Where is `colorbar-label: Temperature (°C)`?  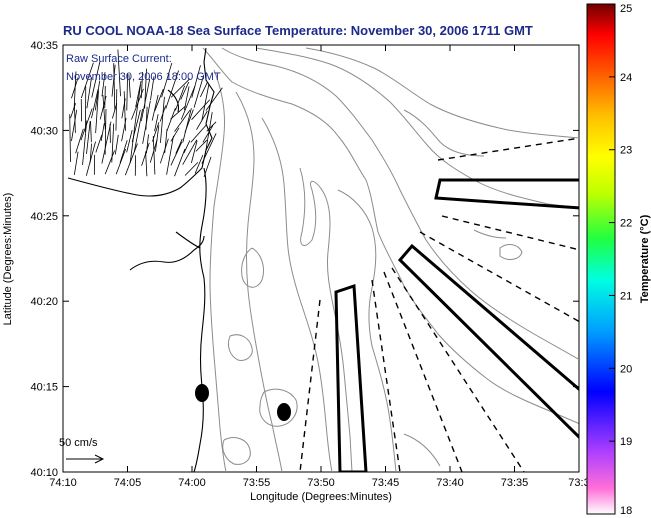
colorbar-label: Temperature (°C) is located at coordinates (645, 258).